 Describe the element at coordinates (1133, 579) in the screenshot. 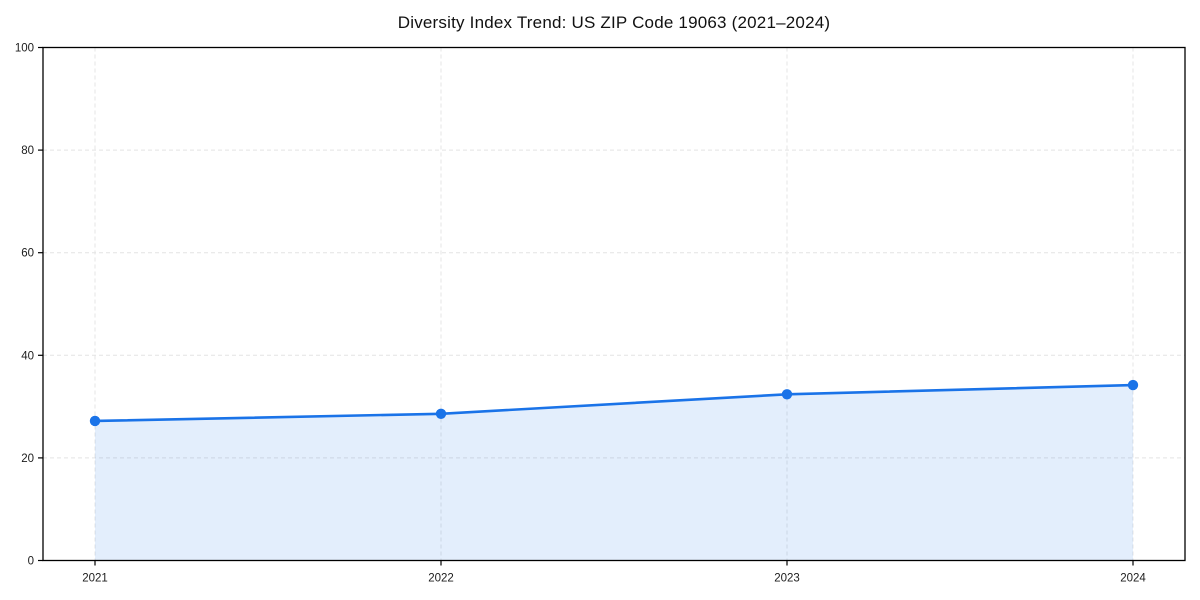

I see `x-tick-label: 2024` at that location.